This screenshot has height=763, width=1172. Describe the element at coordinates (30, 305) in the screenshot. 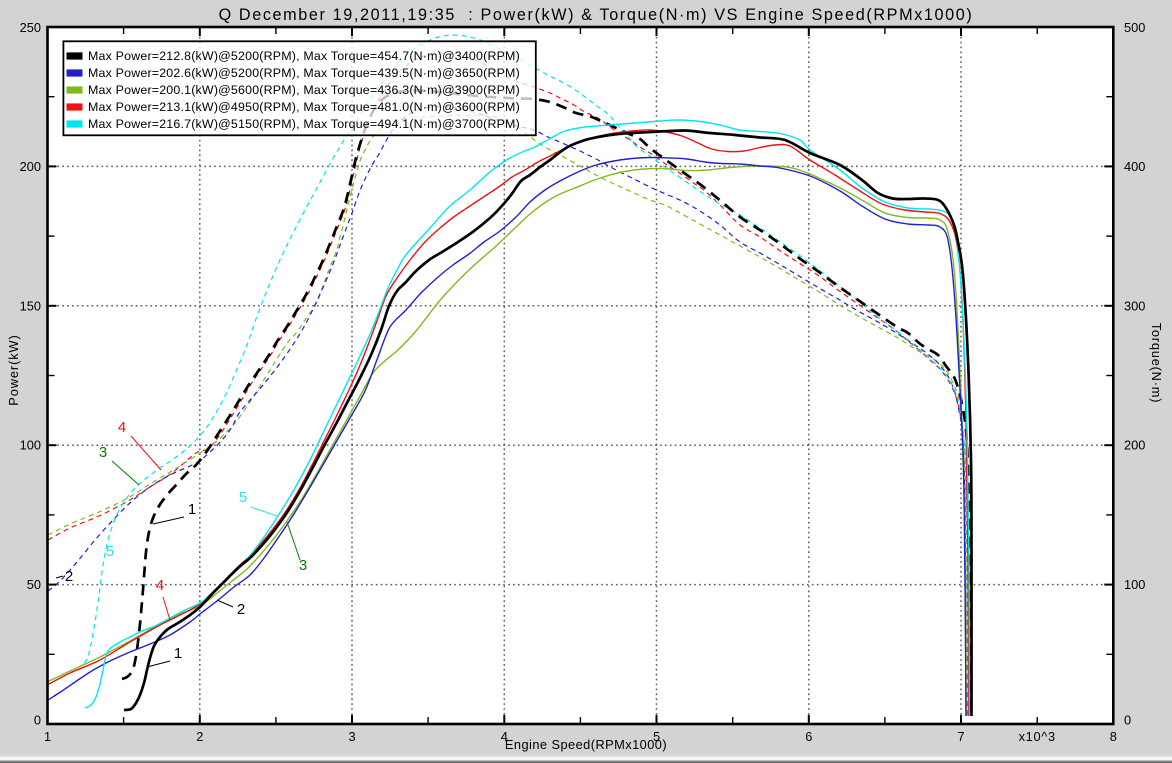

I see `svg-text: 150` at that location.